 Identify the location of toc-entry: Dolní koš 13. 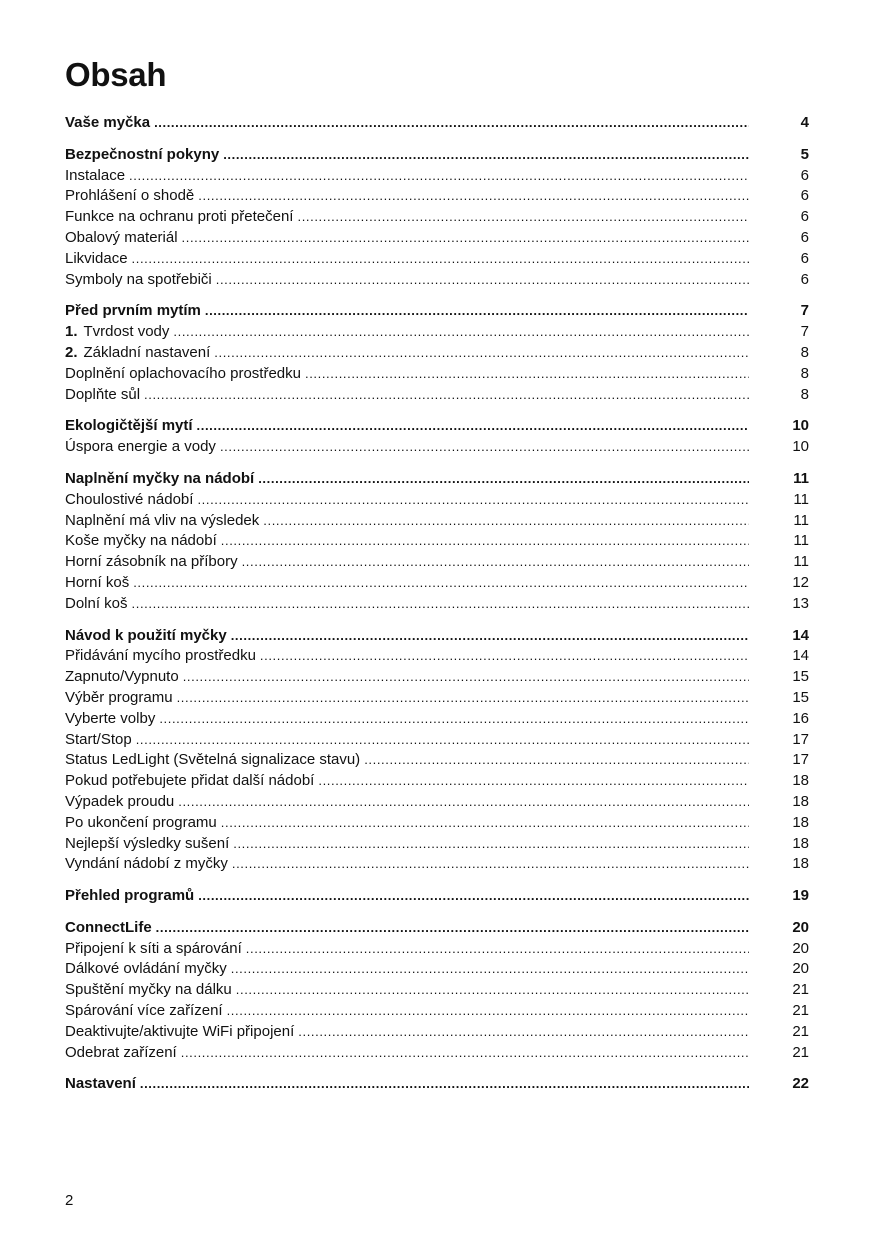
(437, 604).